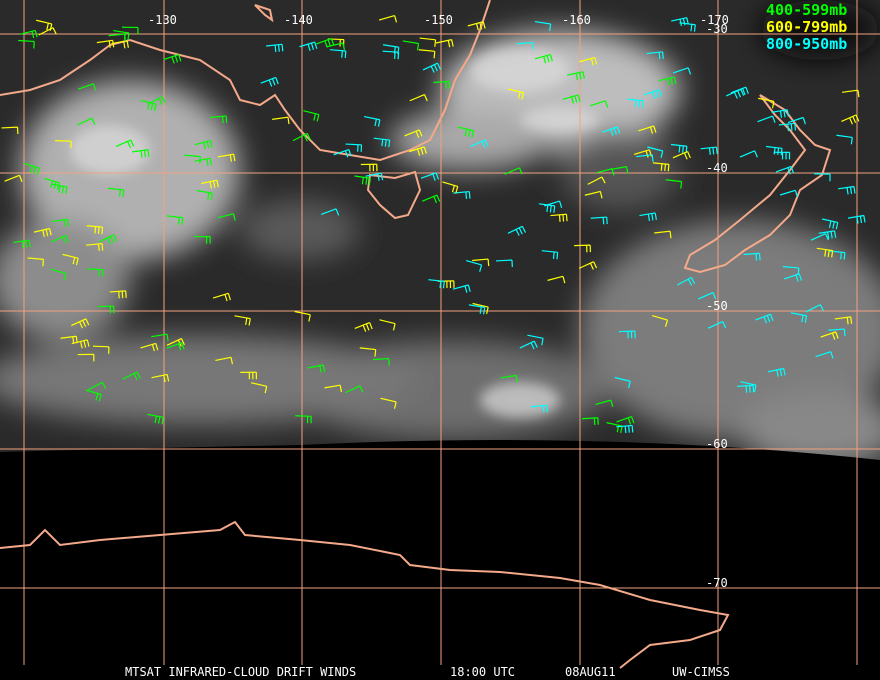  Describe the element at coordinates (298, 20) in the screenshot. I see `longitude-label: -140` at that location.